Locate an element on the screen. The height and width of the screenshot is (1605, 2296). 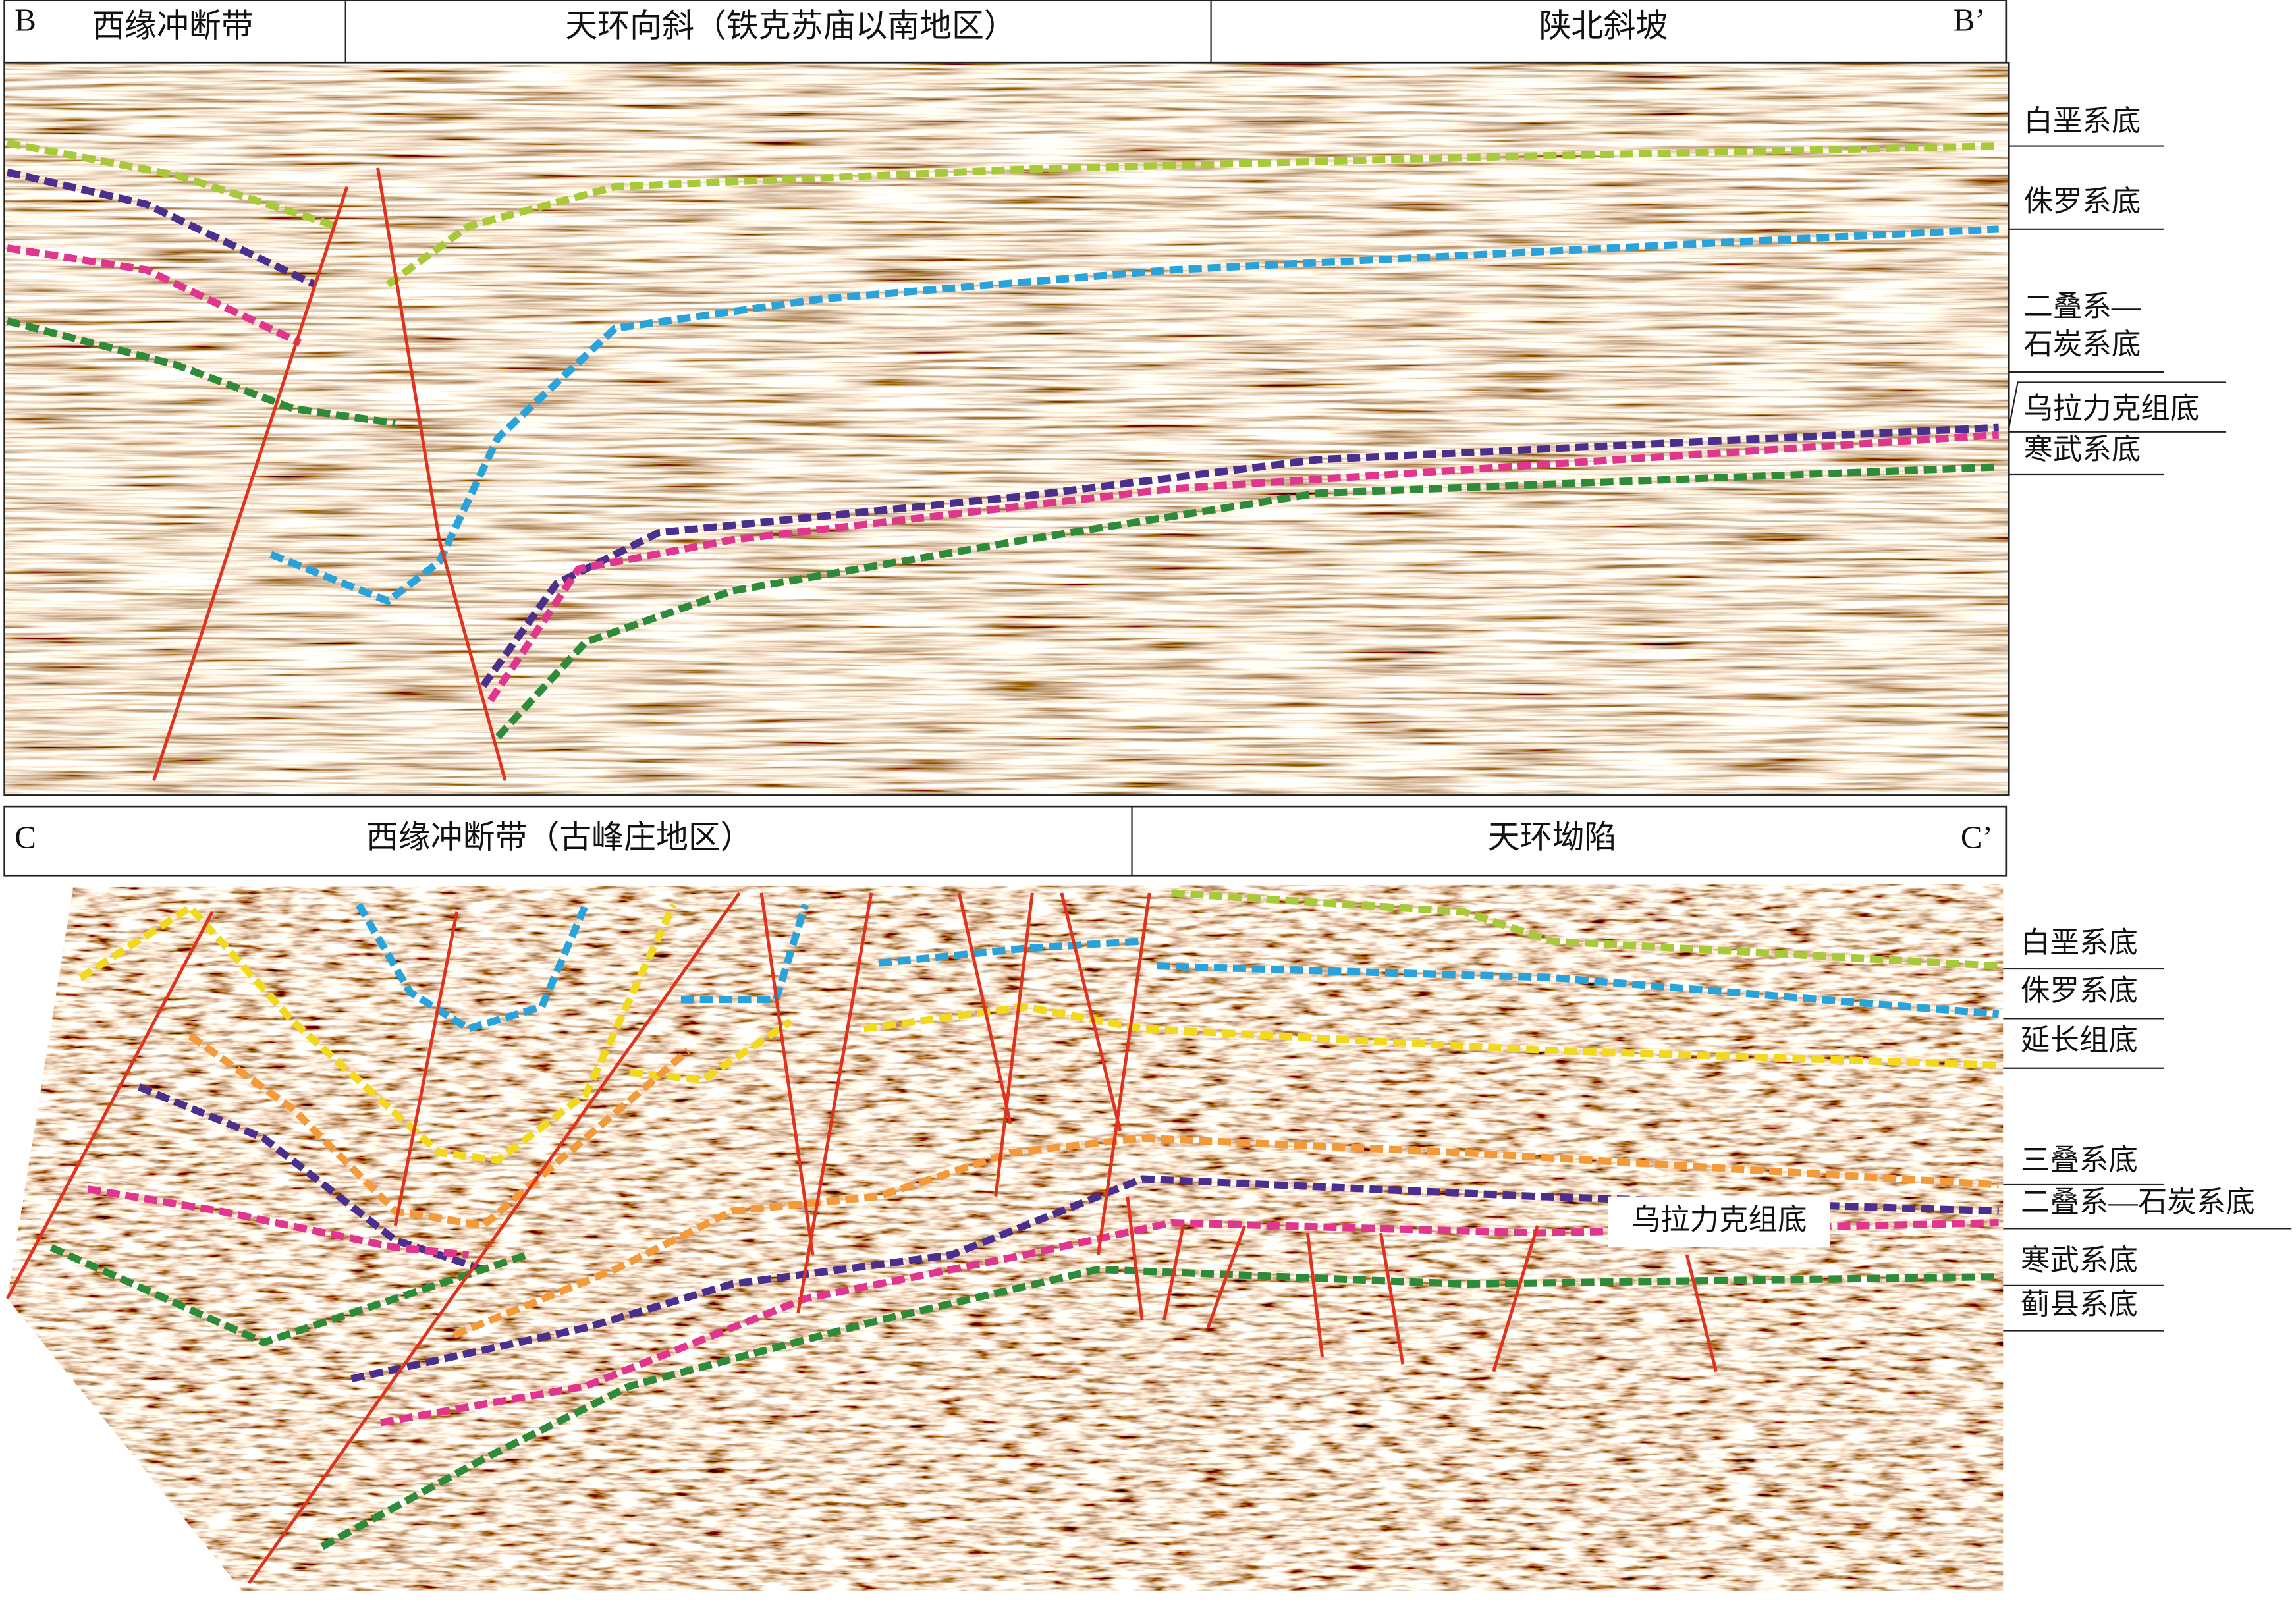
section-label: 天环坳陷 is located at coordinates (1552, 837).